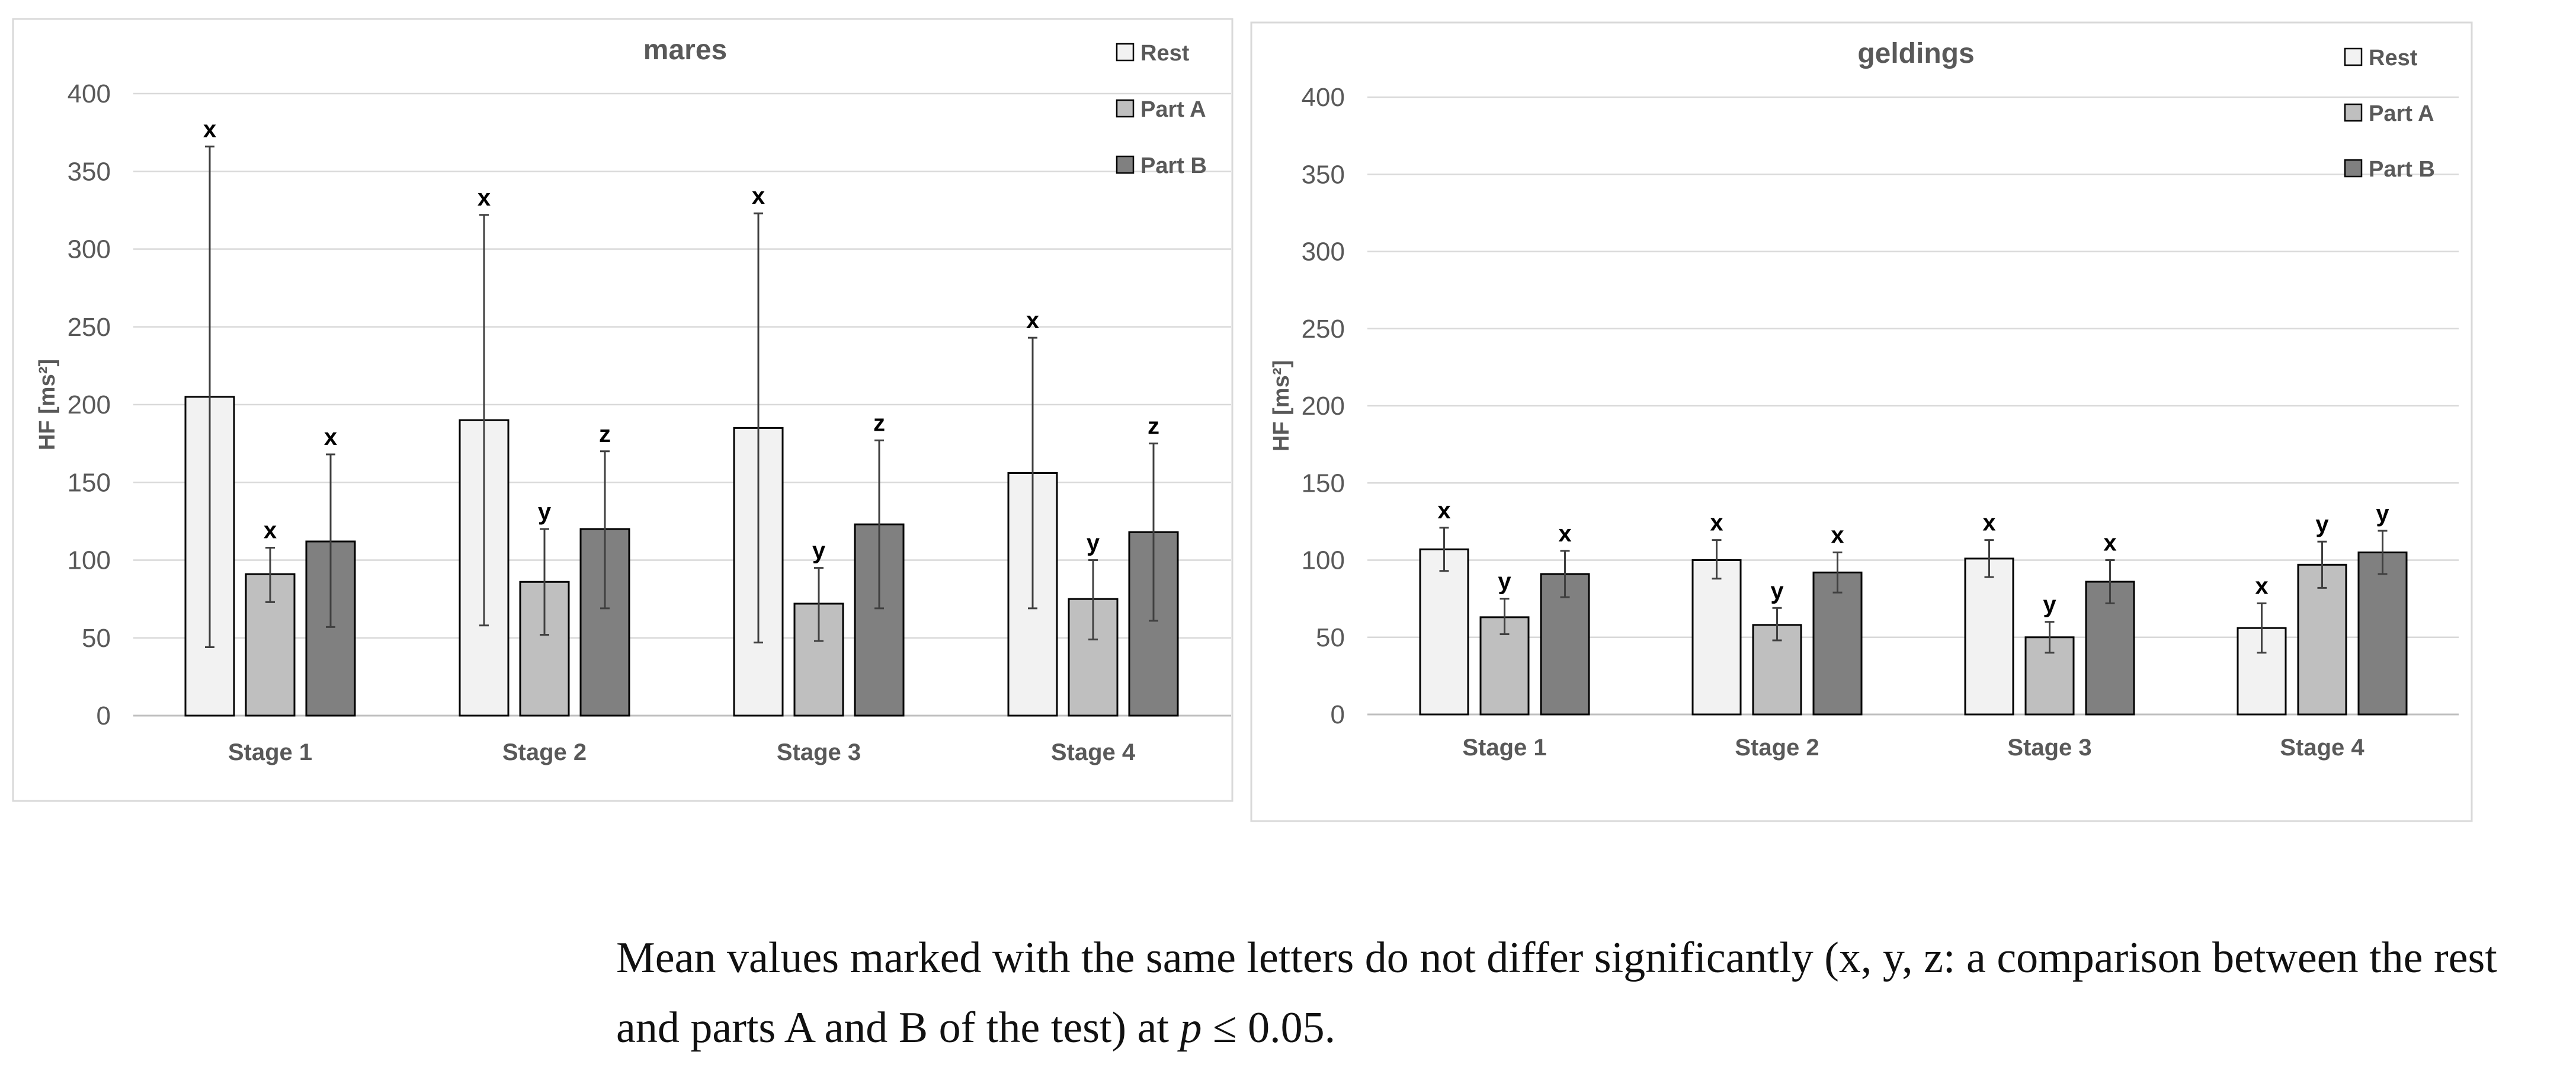 Image resolution: width=2576 pixels, height=1077 pixels. Describe the element at coordinates (1269, 1028) in the screenshot. I see `caption-threshold: ≤ 0.05.` at that location.